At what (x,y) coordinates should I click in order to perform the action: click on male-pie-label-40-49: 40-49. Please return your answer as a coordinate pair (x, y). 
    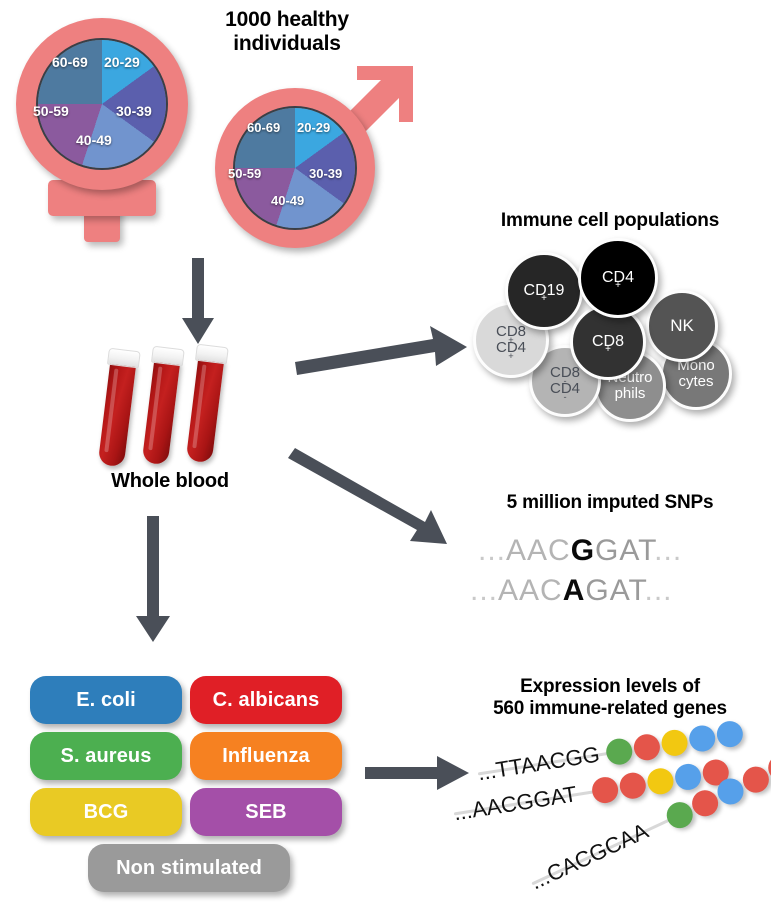
    Looking at the image, I should click on (288, 200).